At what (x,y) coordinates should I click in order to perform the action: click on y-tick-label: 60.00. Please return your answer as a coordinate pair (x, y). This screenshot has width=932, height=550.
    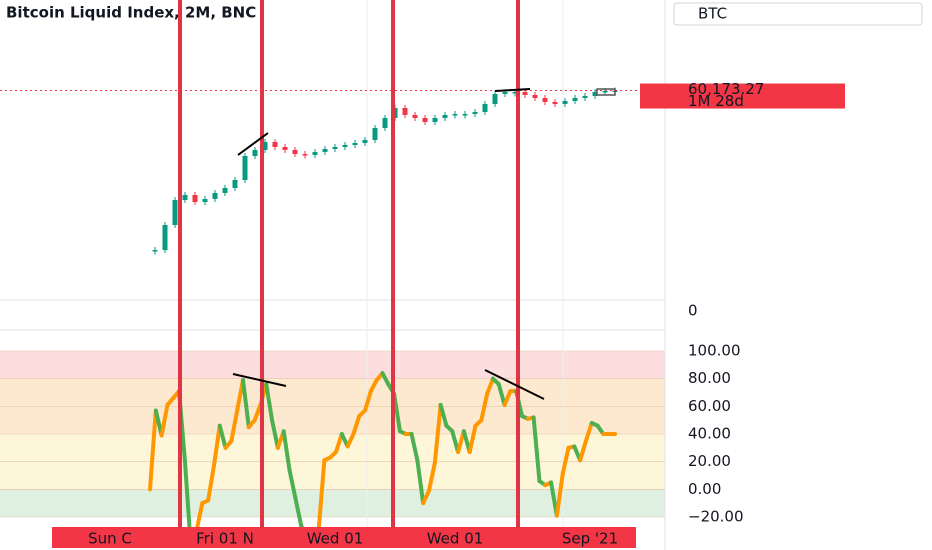
    Looking at the image, I should click on (709, 406).